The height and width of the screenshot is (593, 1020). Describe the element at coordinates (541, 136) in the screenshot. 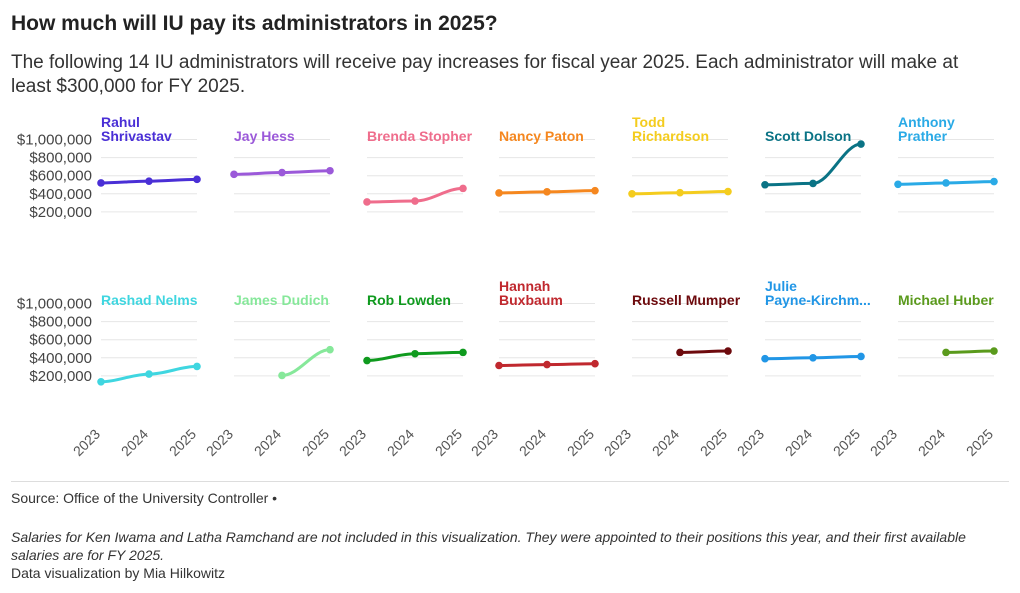

I see `series-label: Nancy Paton` at that location.